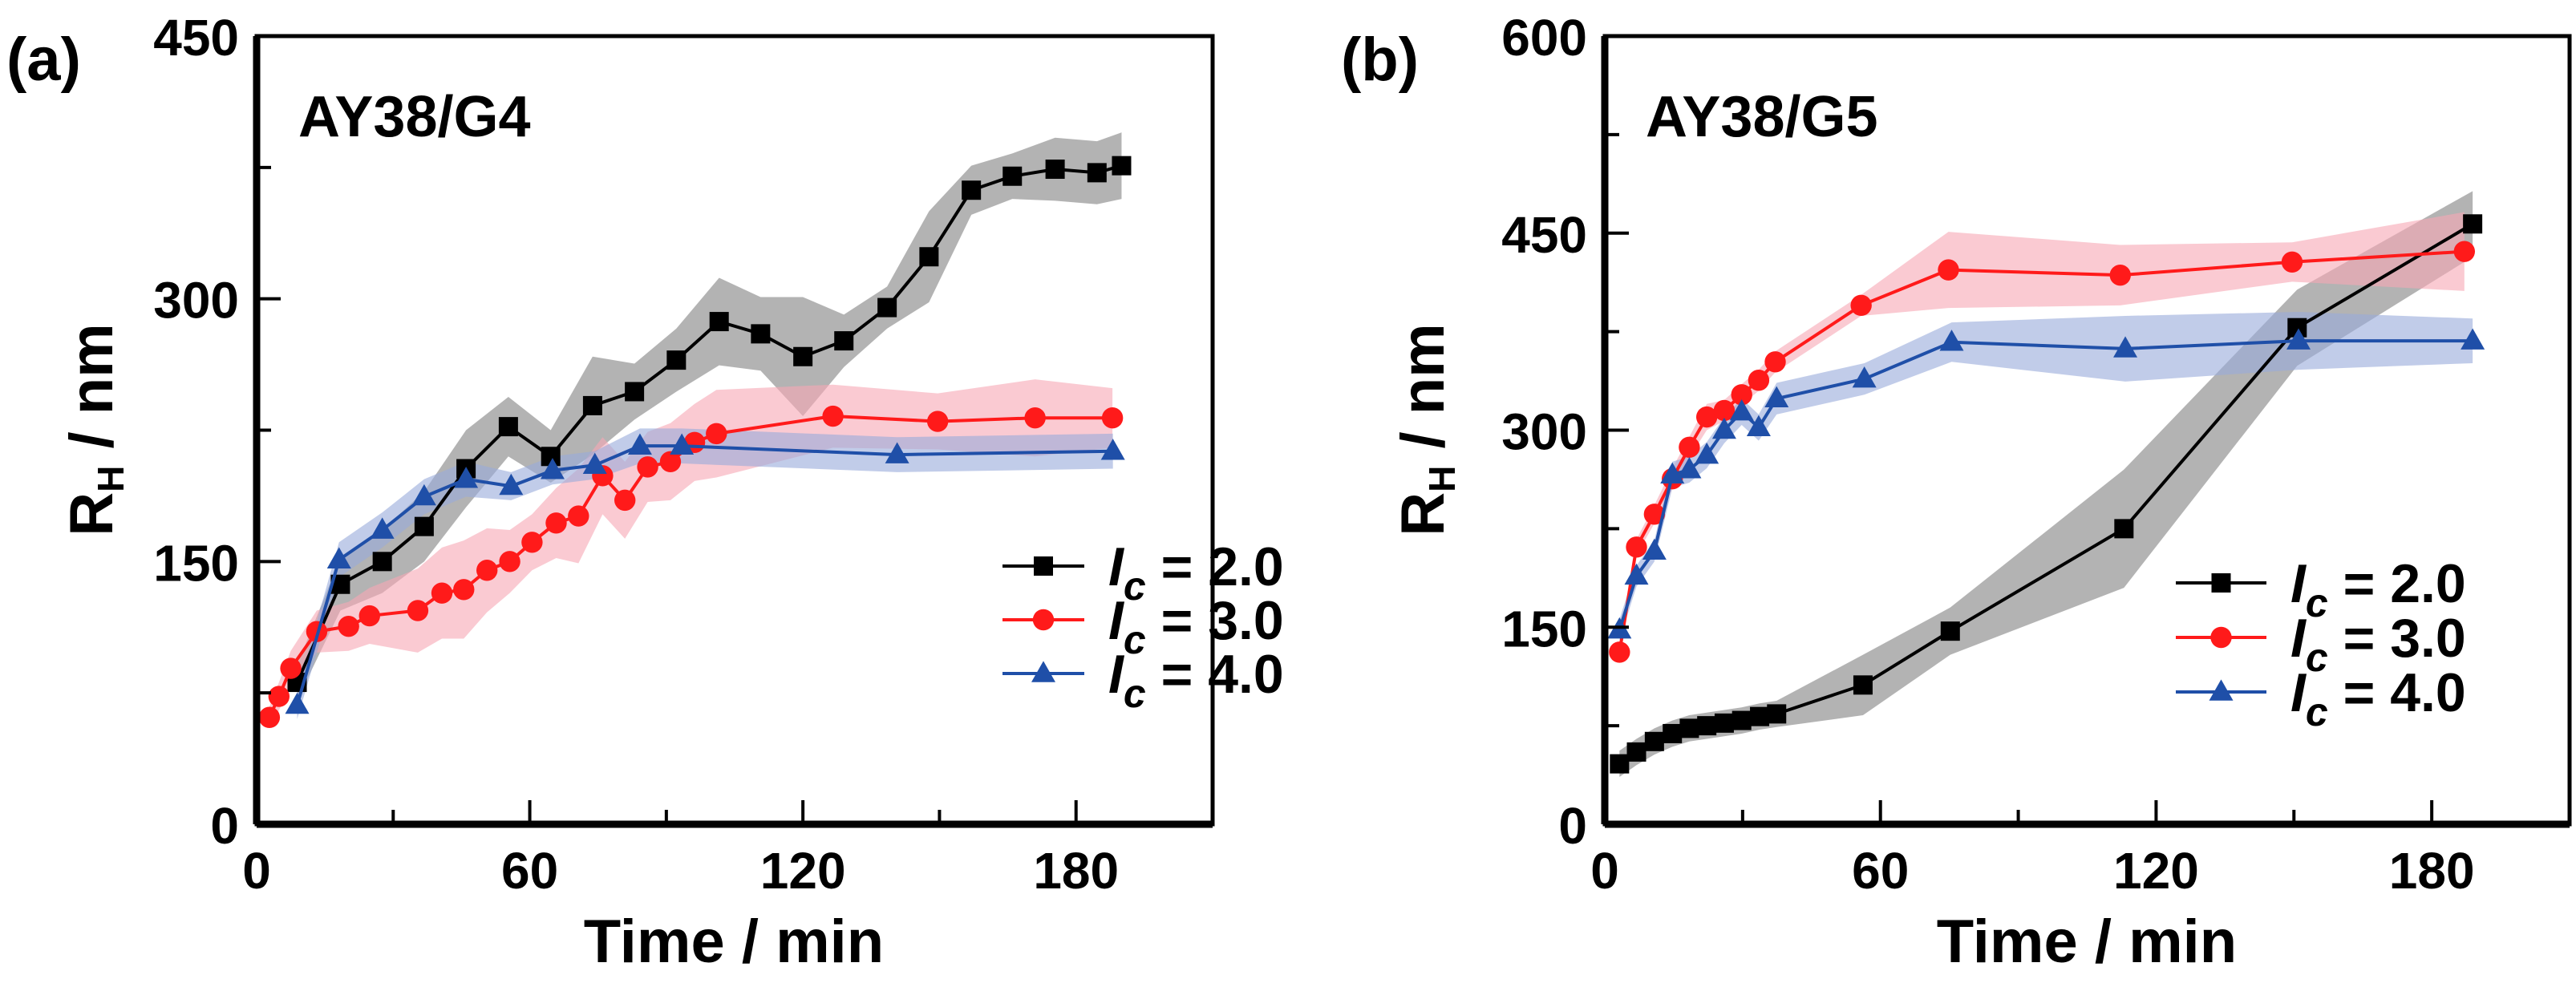  Describe the element at coordinates (2378, 698) in the screenshot. I see `legend-label: Ic = 4.0` at that location.